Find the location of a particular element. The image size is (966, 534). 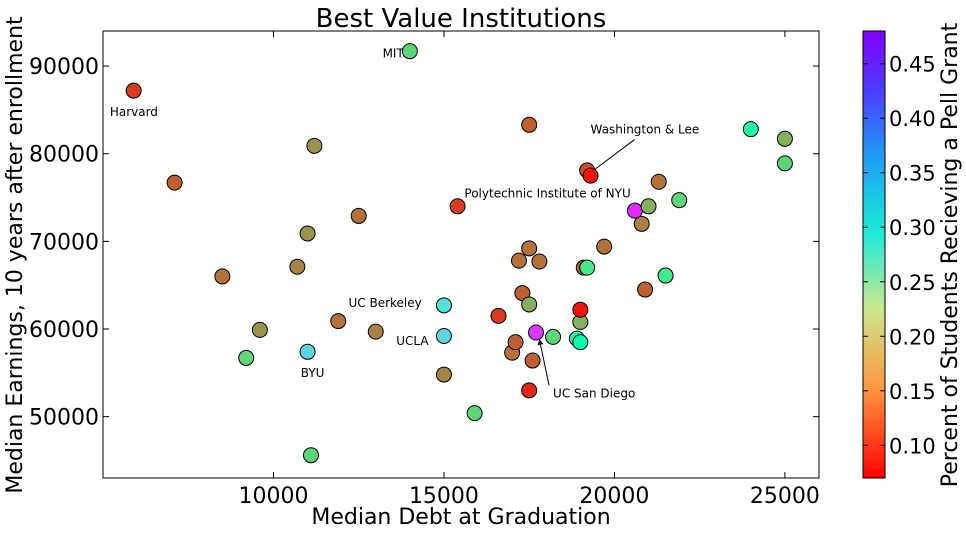

x-tick-label: 15000 is located at coordinates (444, 496).